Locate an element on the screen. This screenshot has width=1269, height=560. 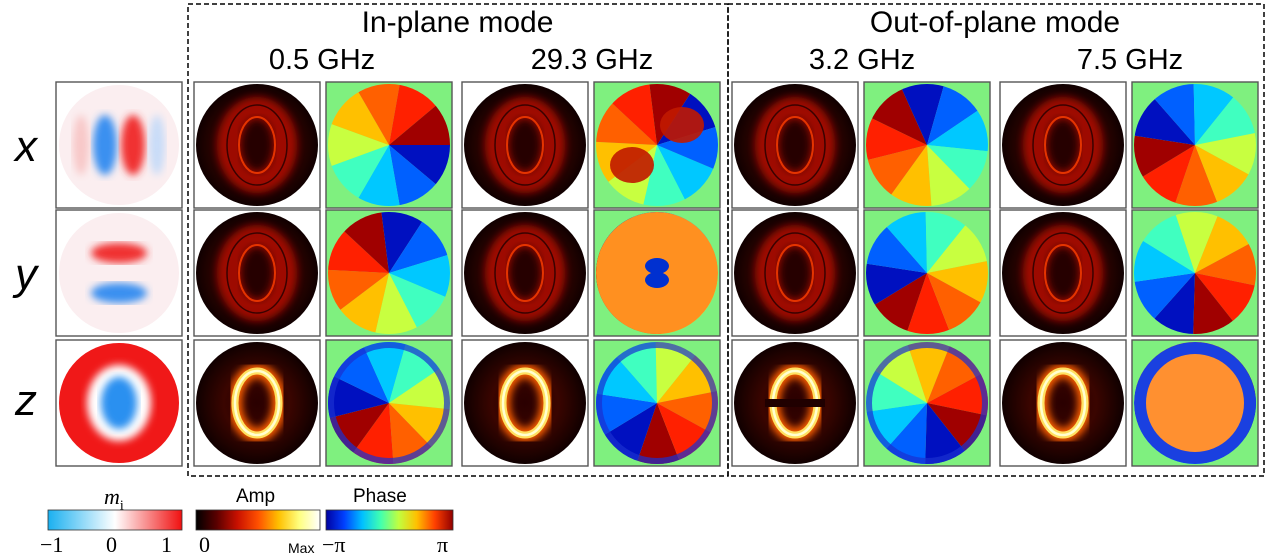
magnetization-frame-z is located at coordinates (119, 403).